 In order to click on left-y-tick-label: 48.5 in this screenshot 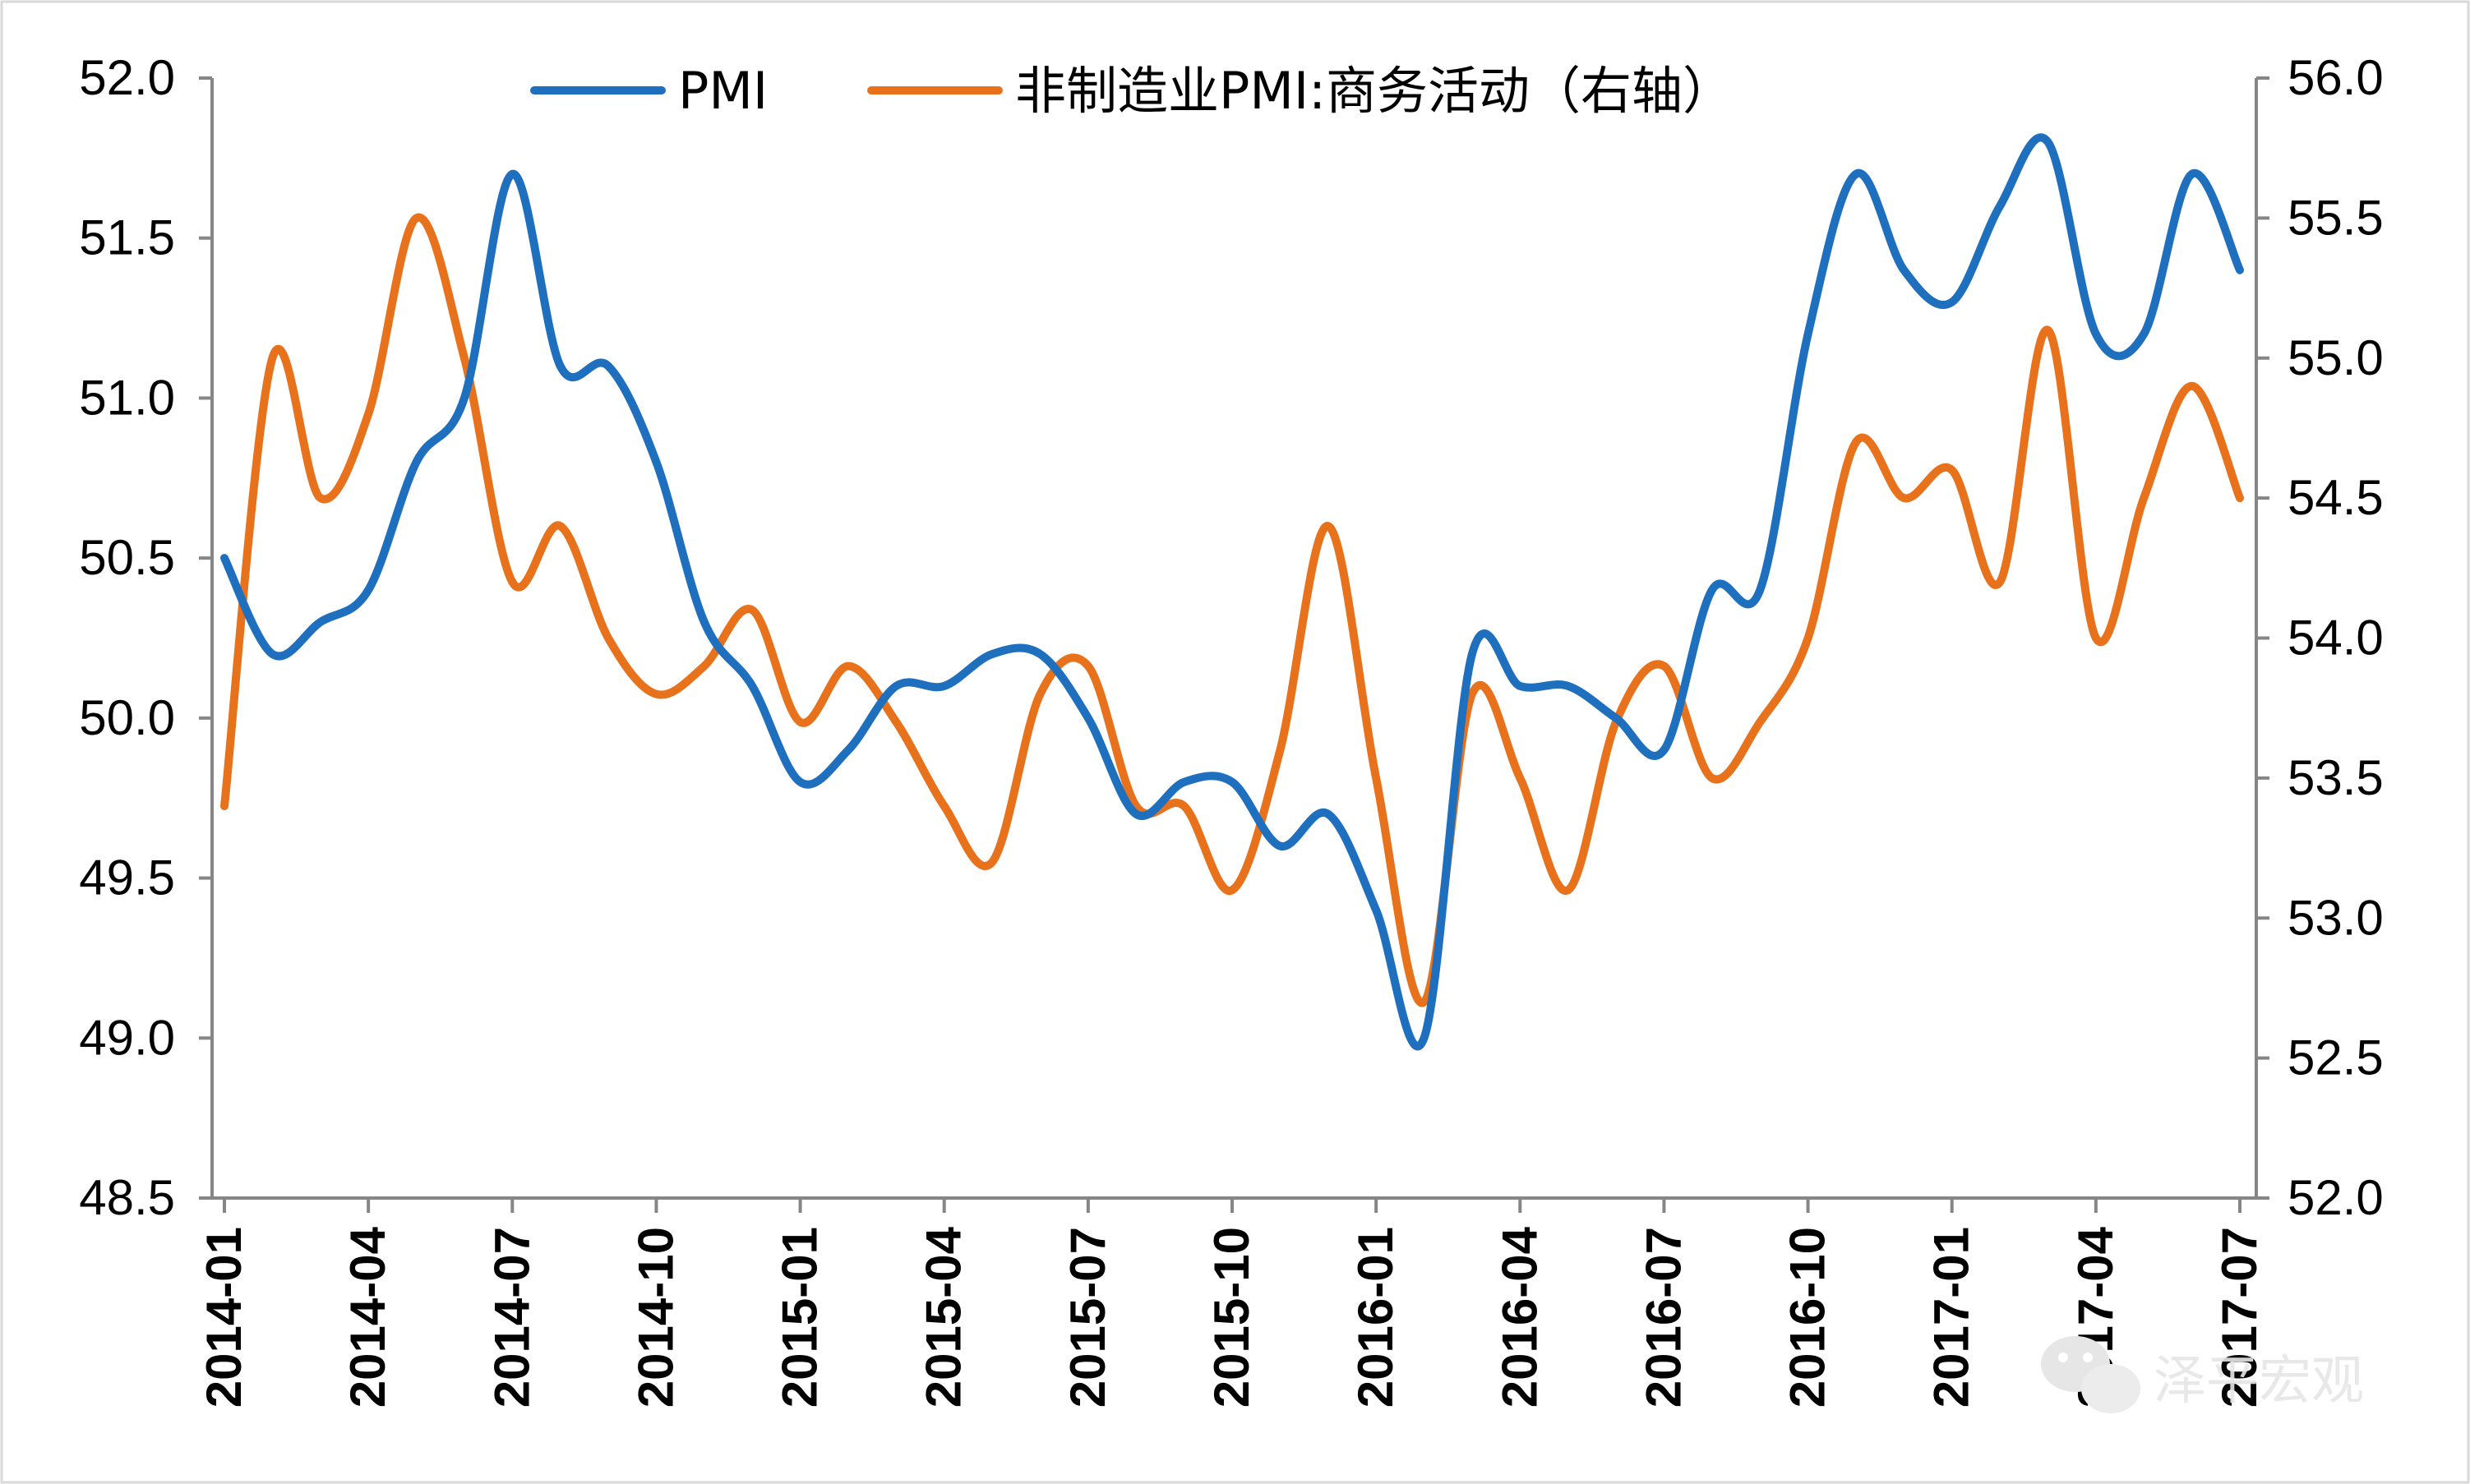, I will do `click(127, 1197)`.